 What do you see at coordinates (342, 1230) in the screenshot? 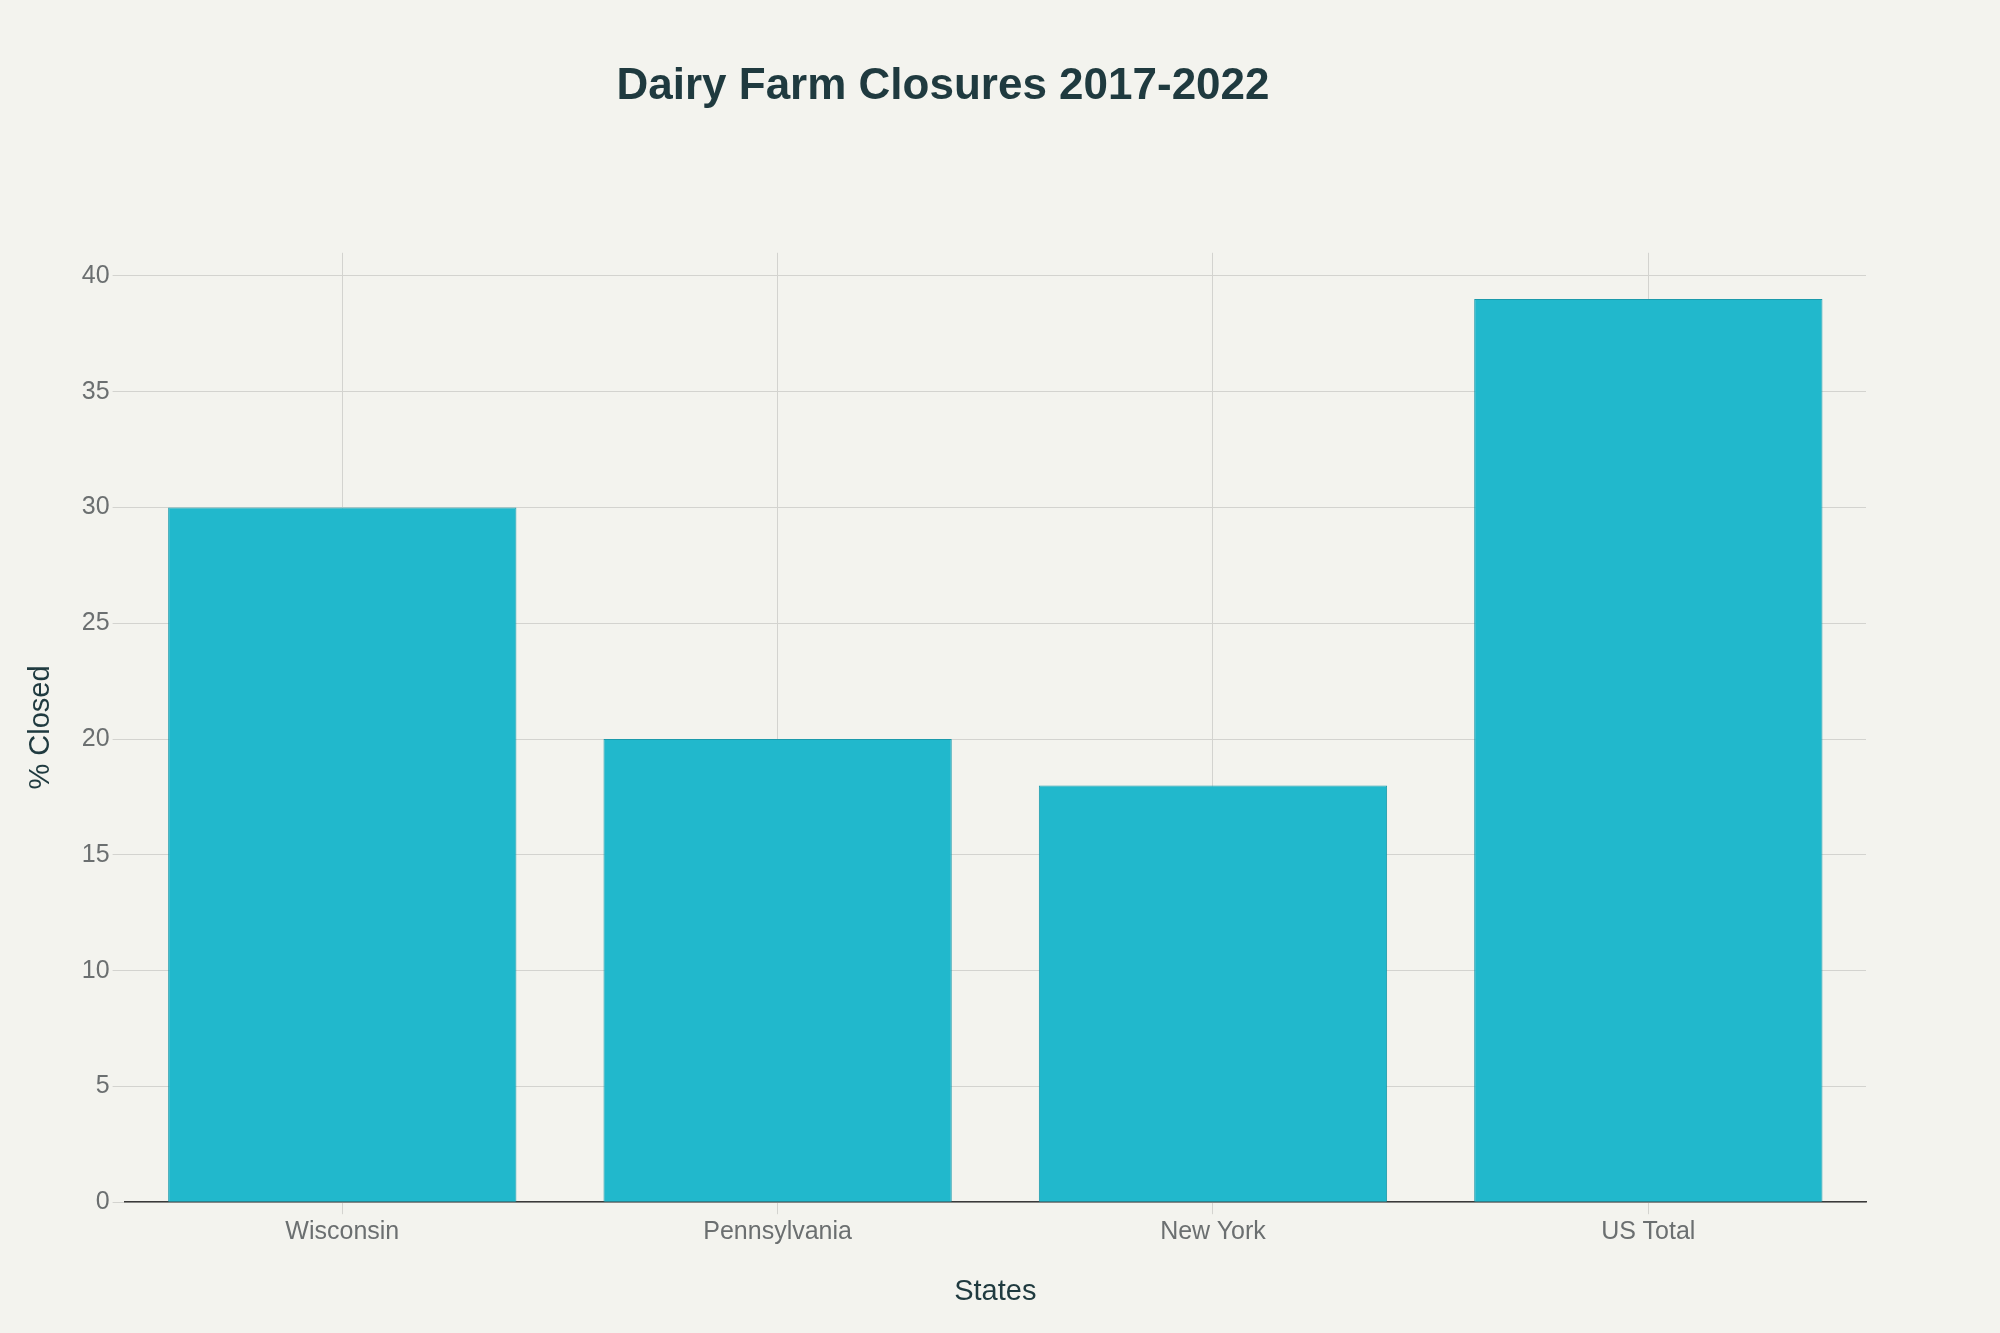
I see `x-tick-label: Wisconsin` at bounding box center [342, 1230].